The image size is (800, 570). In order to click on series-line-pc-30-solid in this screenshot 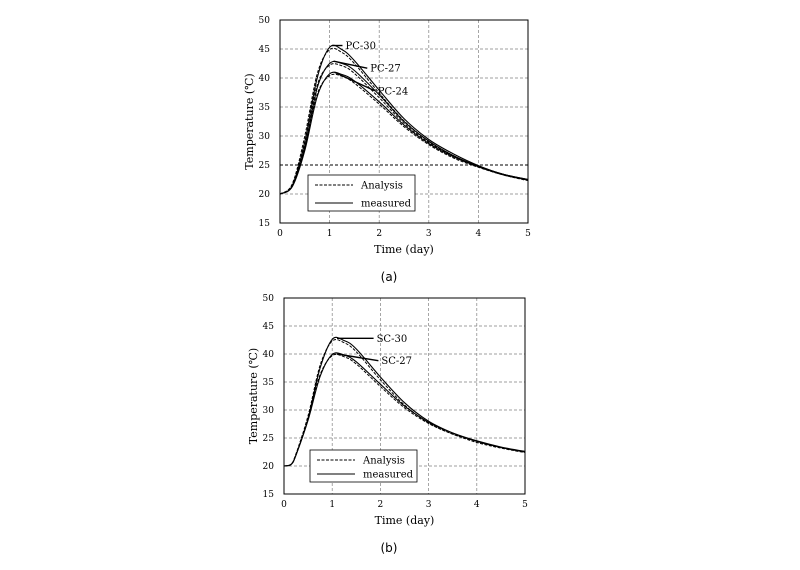, I will do `click(404, 119)`.